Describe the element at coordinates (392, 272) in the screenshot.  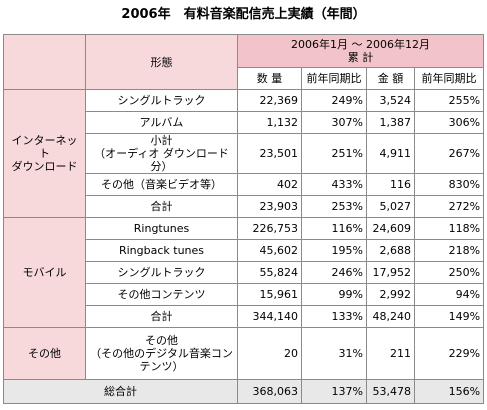
I see `text: 17,952` at that location.